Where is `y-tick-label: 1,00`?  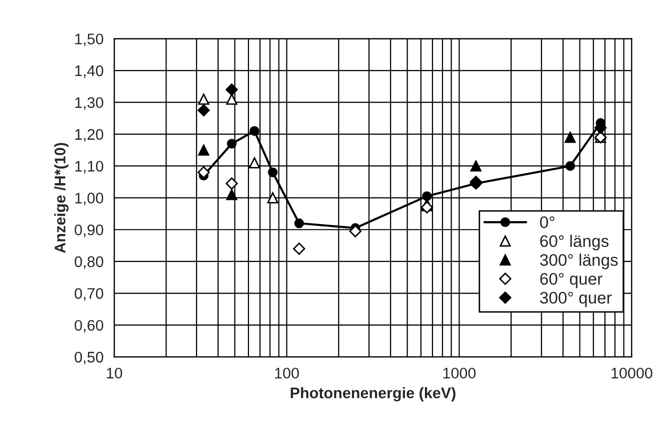 y-tick-label: 1,00 is located at coordinates (89, 199).